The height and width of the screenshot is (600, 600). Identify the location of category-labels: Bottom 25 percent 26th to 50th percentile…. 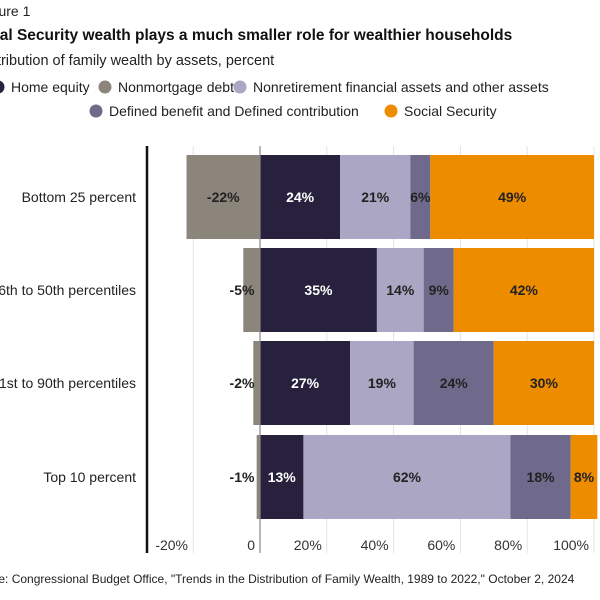
(68, 337).